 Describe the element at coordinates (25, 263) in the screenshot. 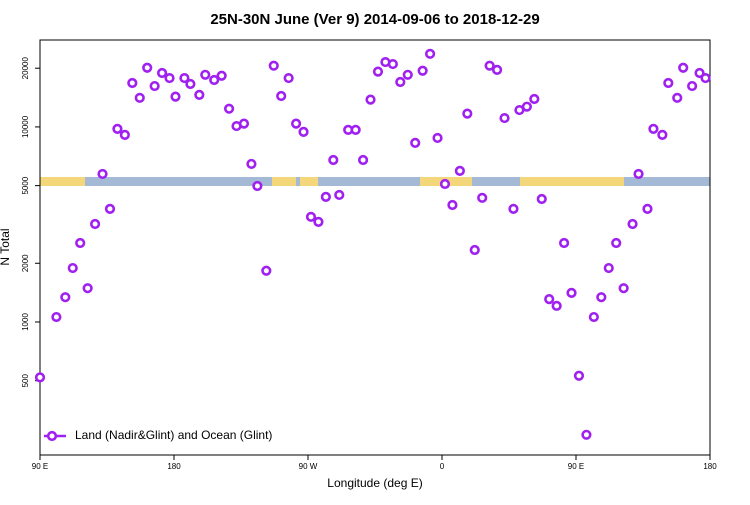

I see `y-tick-label: 2000` at that location.